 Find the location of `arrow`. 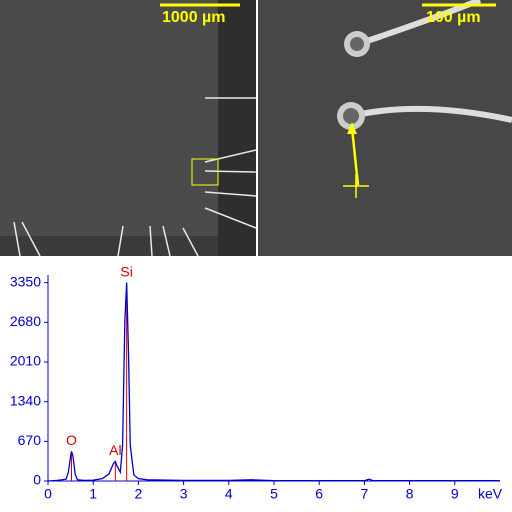

arrow is located at coordinates (355, 156).